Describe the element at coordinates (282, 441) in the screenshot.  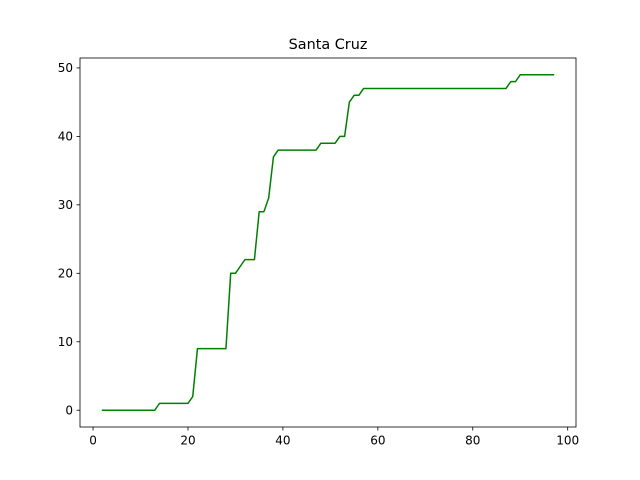
I see `x-tick-label: 40` at that location.